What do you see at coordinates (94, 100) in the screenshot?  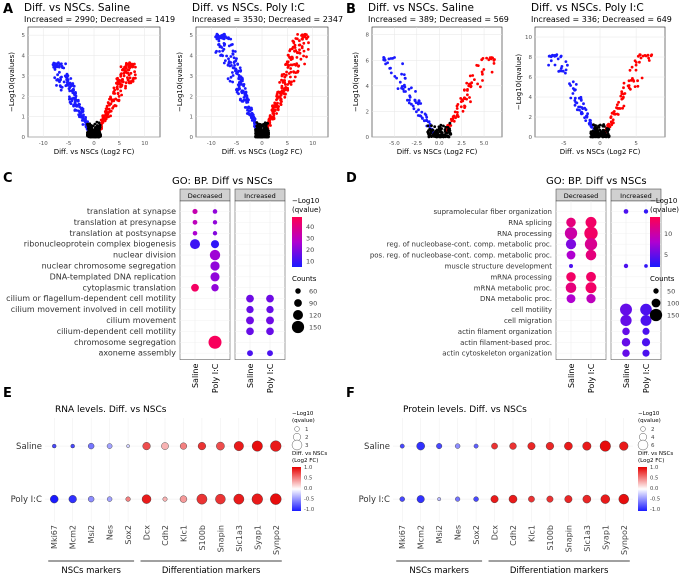 I see `volcano-points` at bounding box center [94, 100].